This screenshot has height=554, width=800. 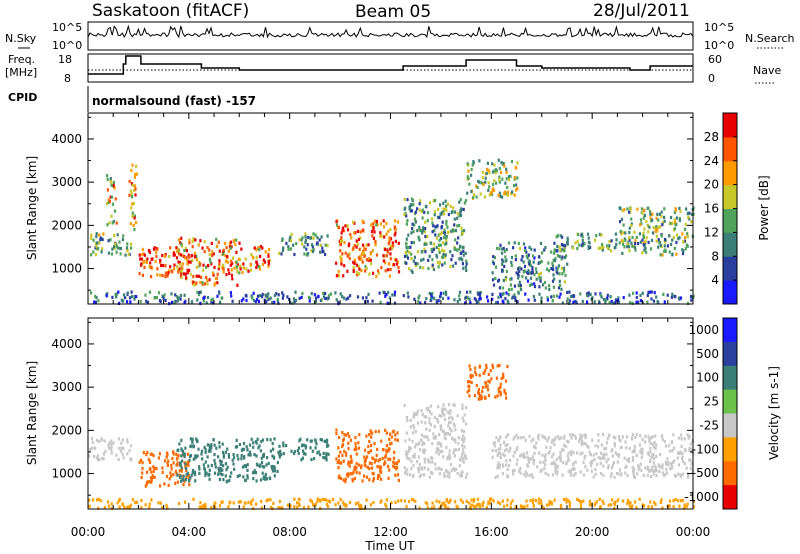 What do you see at coordinates (22, 97) in the screenshot?
I see `cpid-label: CPID` at bounding box center [22, 97].